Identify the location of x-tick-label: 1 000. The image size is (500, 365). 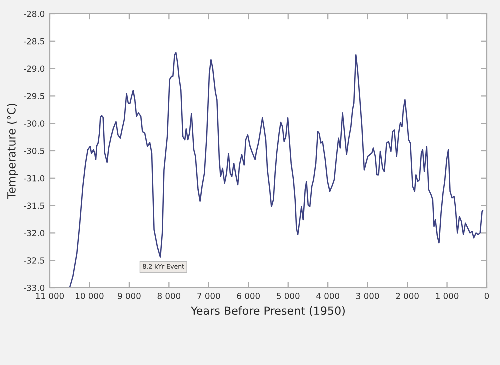
(447, 296).